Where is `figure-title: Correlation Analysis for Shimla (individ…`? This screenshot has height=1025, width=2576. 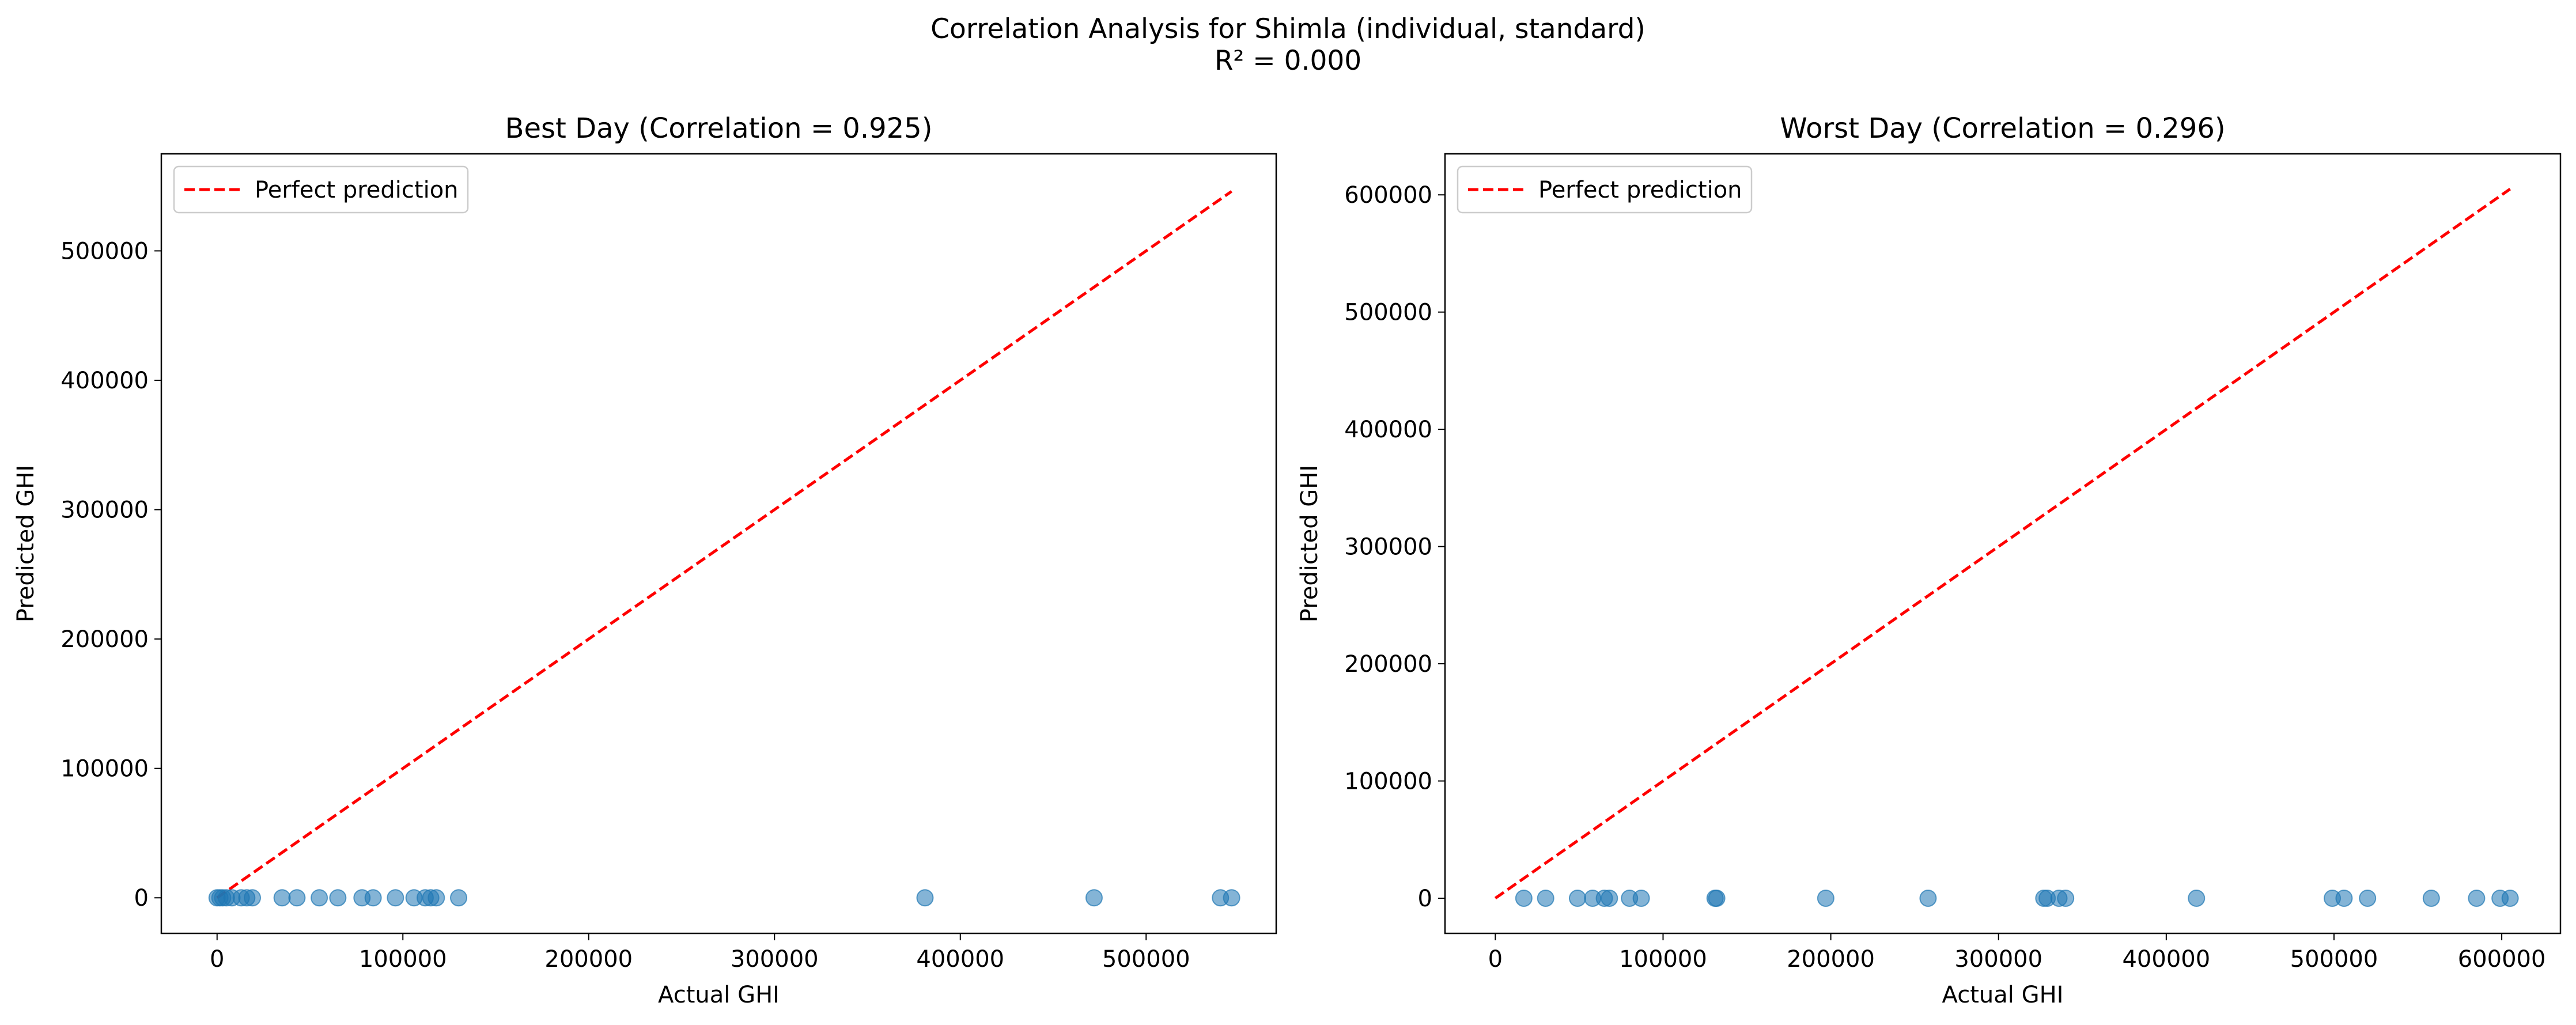 figure-title: Correlation Analysis for Shimla (individ… is located at coordinates (1288, 29).